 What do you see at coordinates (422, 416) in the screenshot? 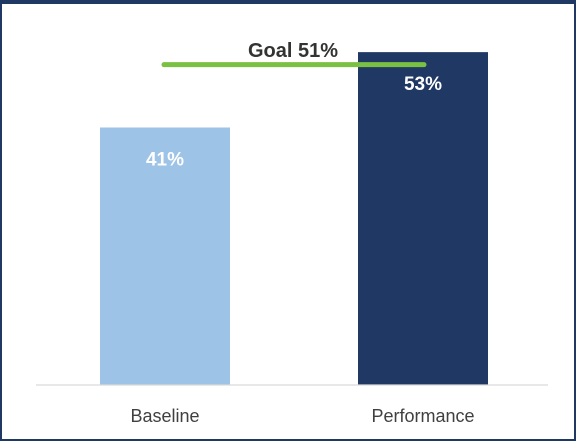
I see `category-label-performance: Performance` at bounding box center [422, 416].